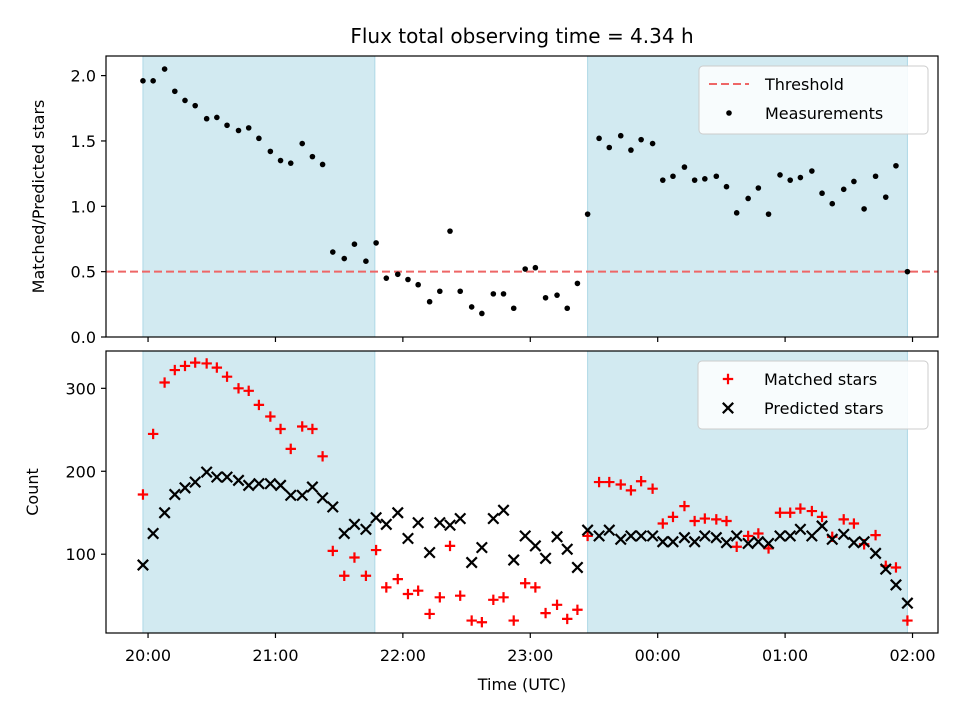 This screenshot has width=960, height=725. What do you see at coordinates (804, 84) in the screenshot?
I see `legend-label: Threshold` at bounding box center [804, 84].